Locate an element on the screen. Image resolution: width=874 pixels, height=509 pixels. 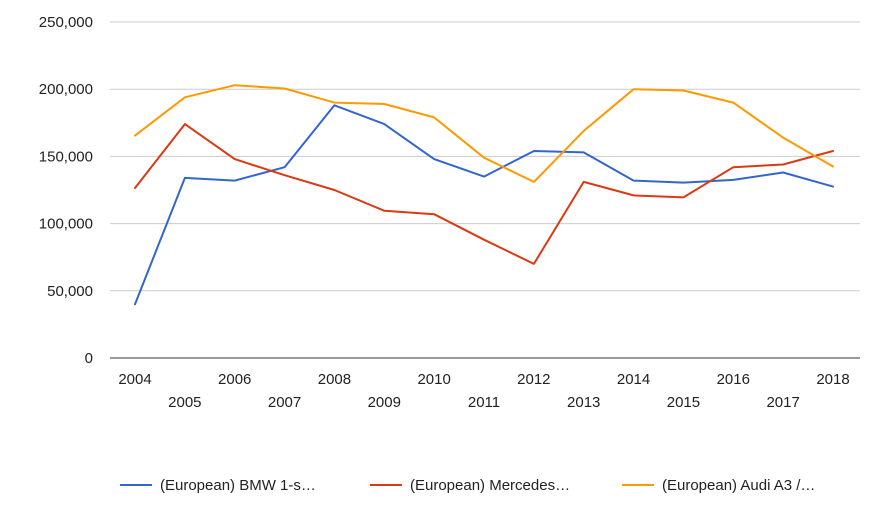
x-tick-label: 2009 is located at coordinates (384, 402).